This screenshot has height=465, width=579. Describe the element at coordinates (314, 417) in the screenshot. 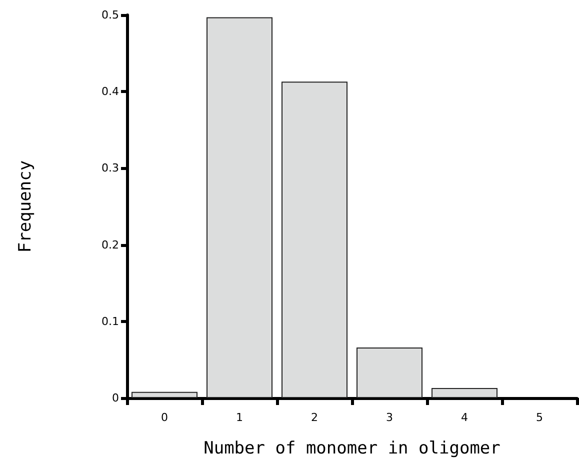

I see `x-tick-label: 2` at that location.